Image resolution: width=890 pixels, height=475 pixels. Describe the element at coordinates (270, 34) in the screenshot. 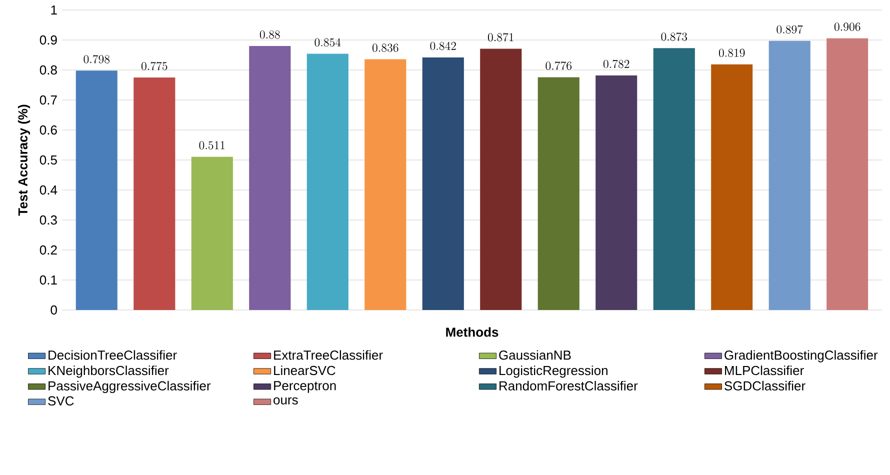

I see `data-label: 0.88` at that location.